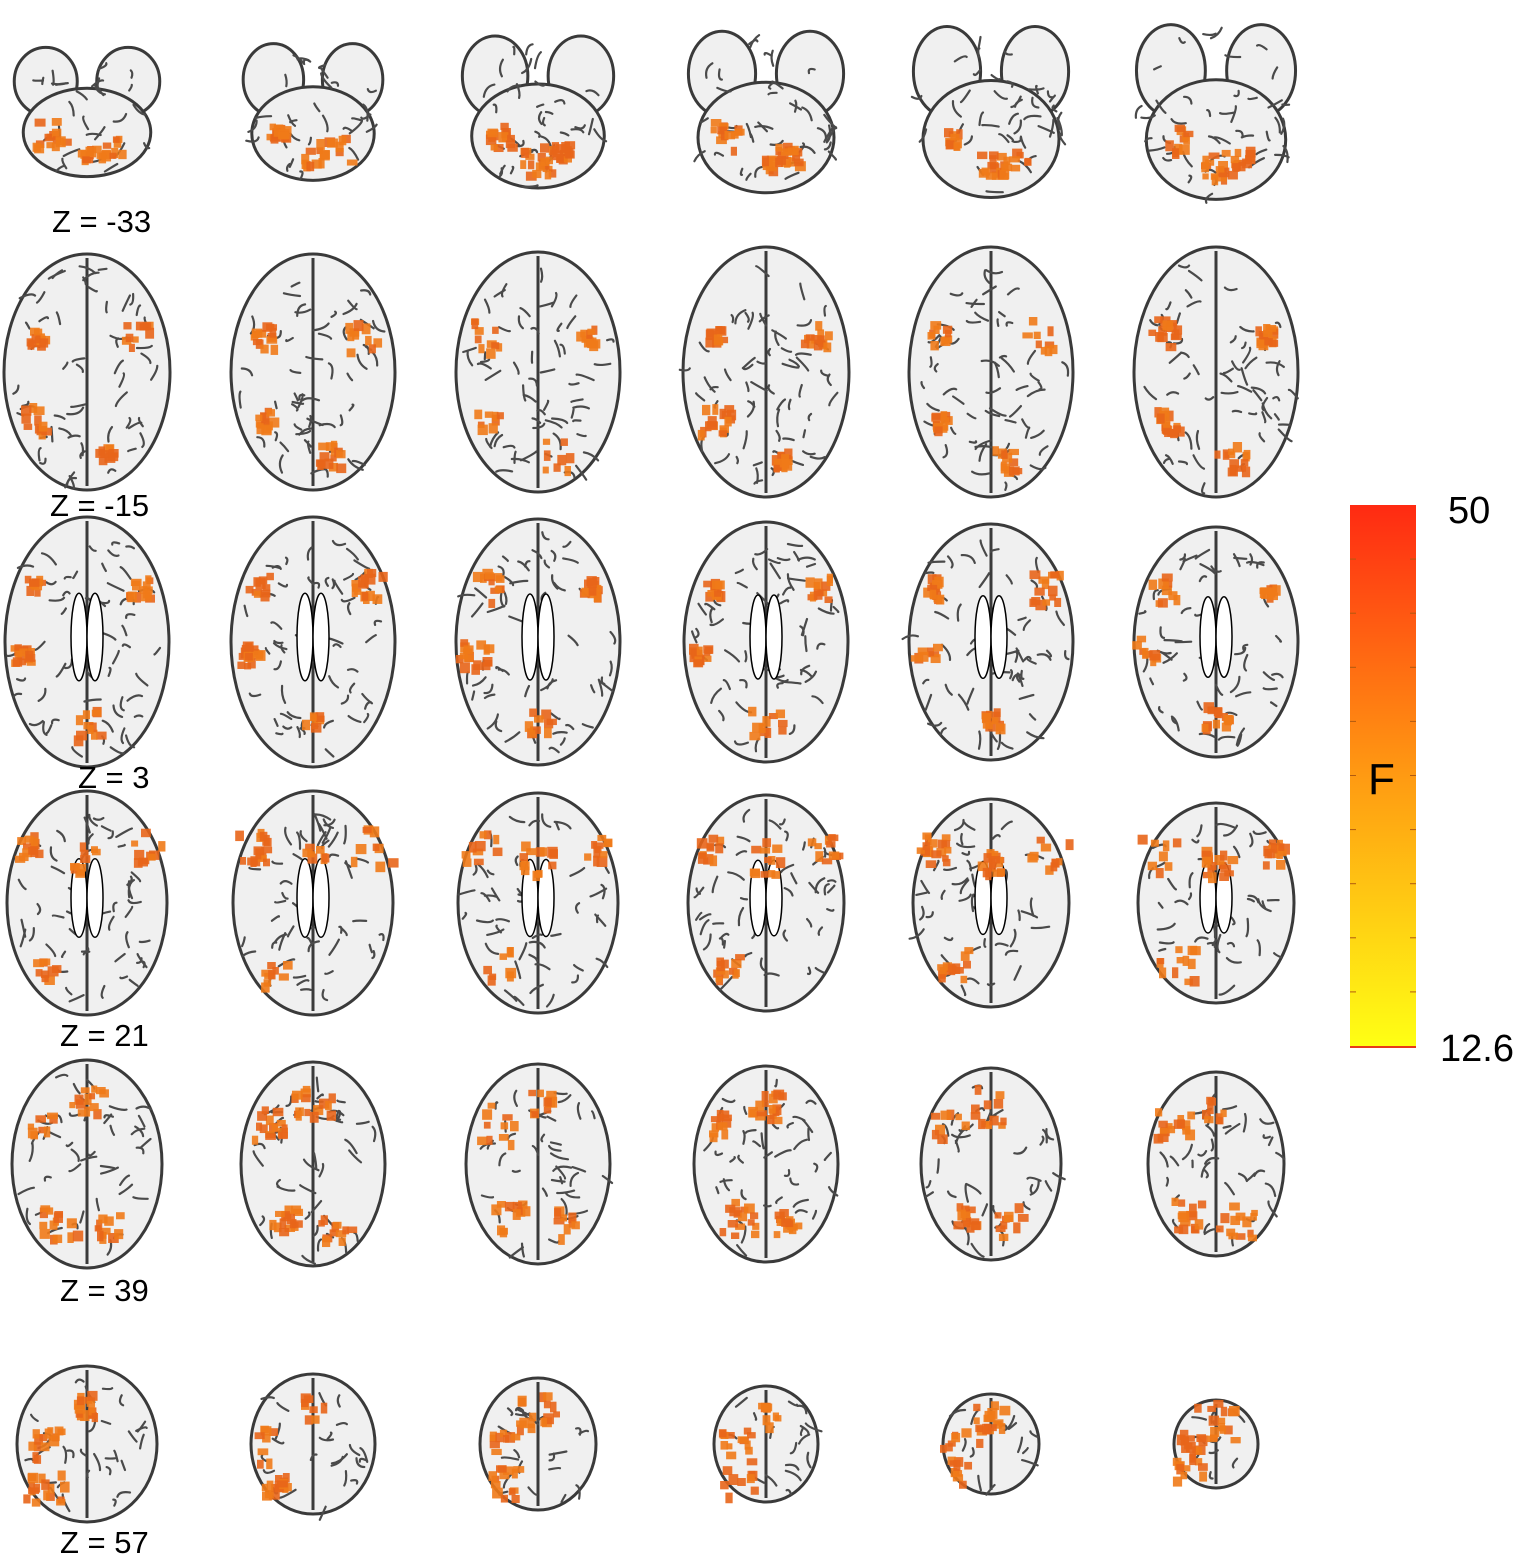  Describe the element at coordinates (1381, 779) in the screenshot. I see `colorbar-title: F` at that location.